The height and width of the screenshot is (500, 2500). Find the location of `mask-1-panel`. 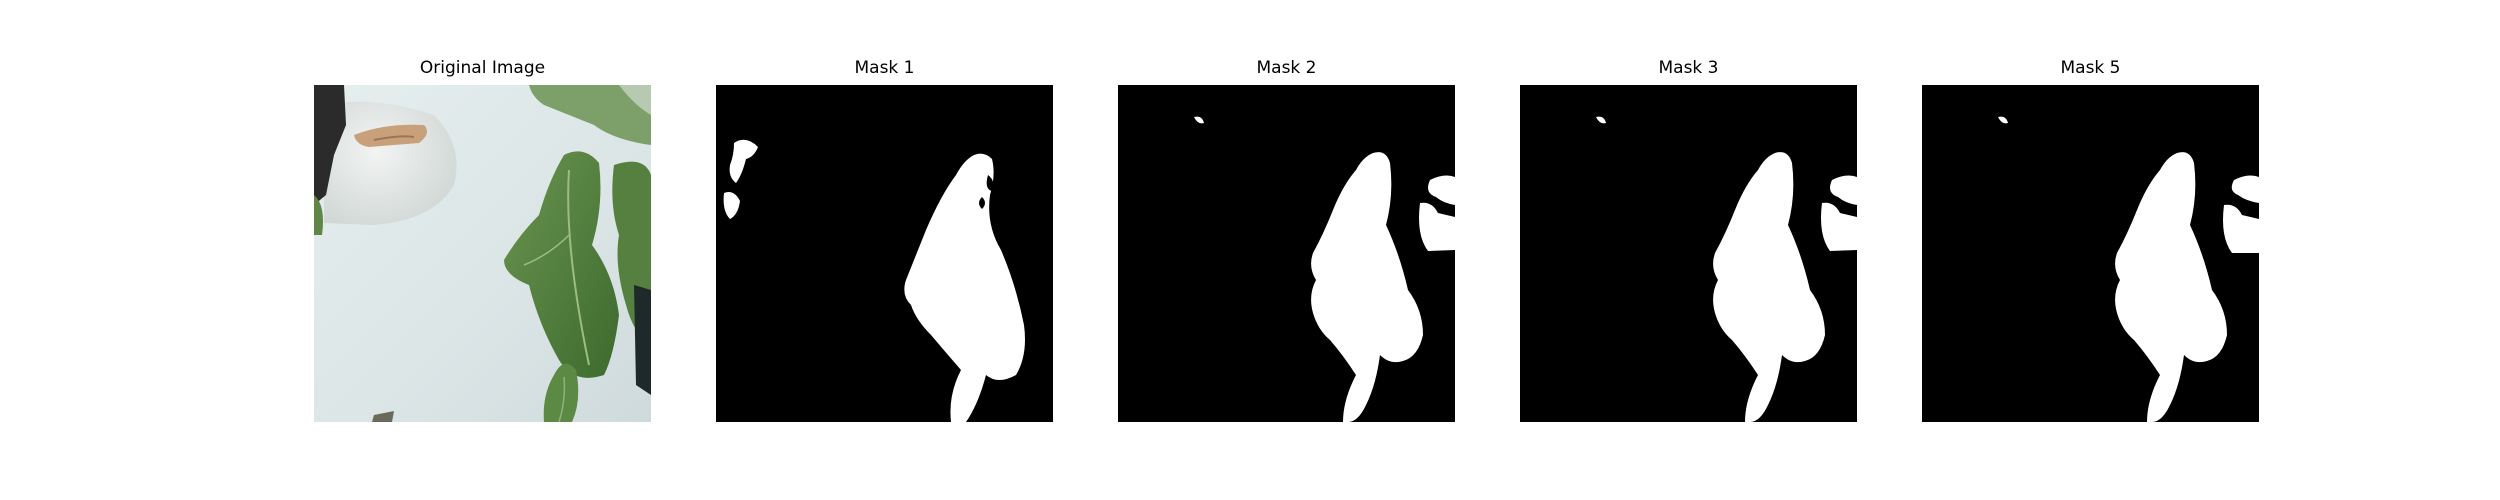

mask-1-panel is located at coordinates (884, 253).